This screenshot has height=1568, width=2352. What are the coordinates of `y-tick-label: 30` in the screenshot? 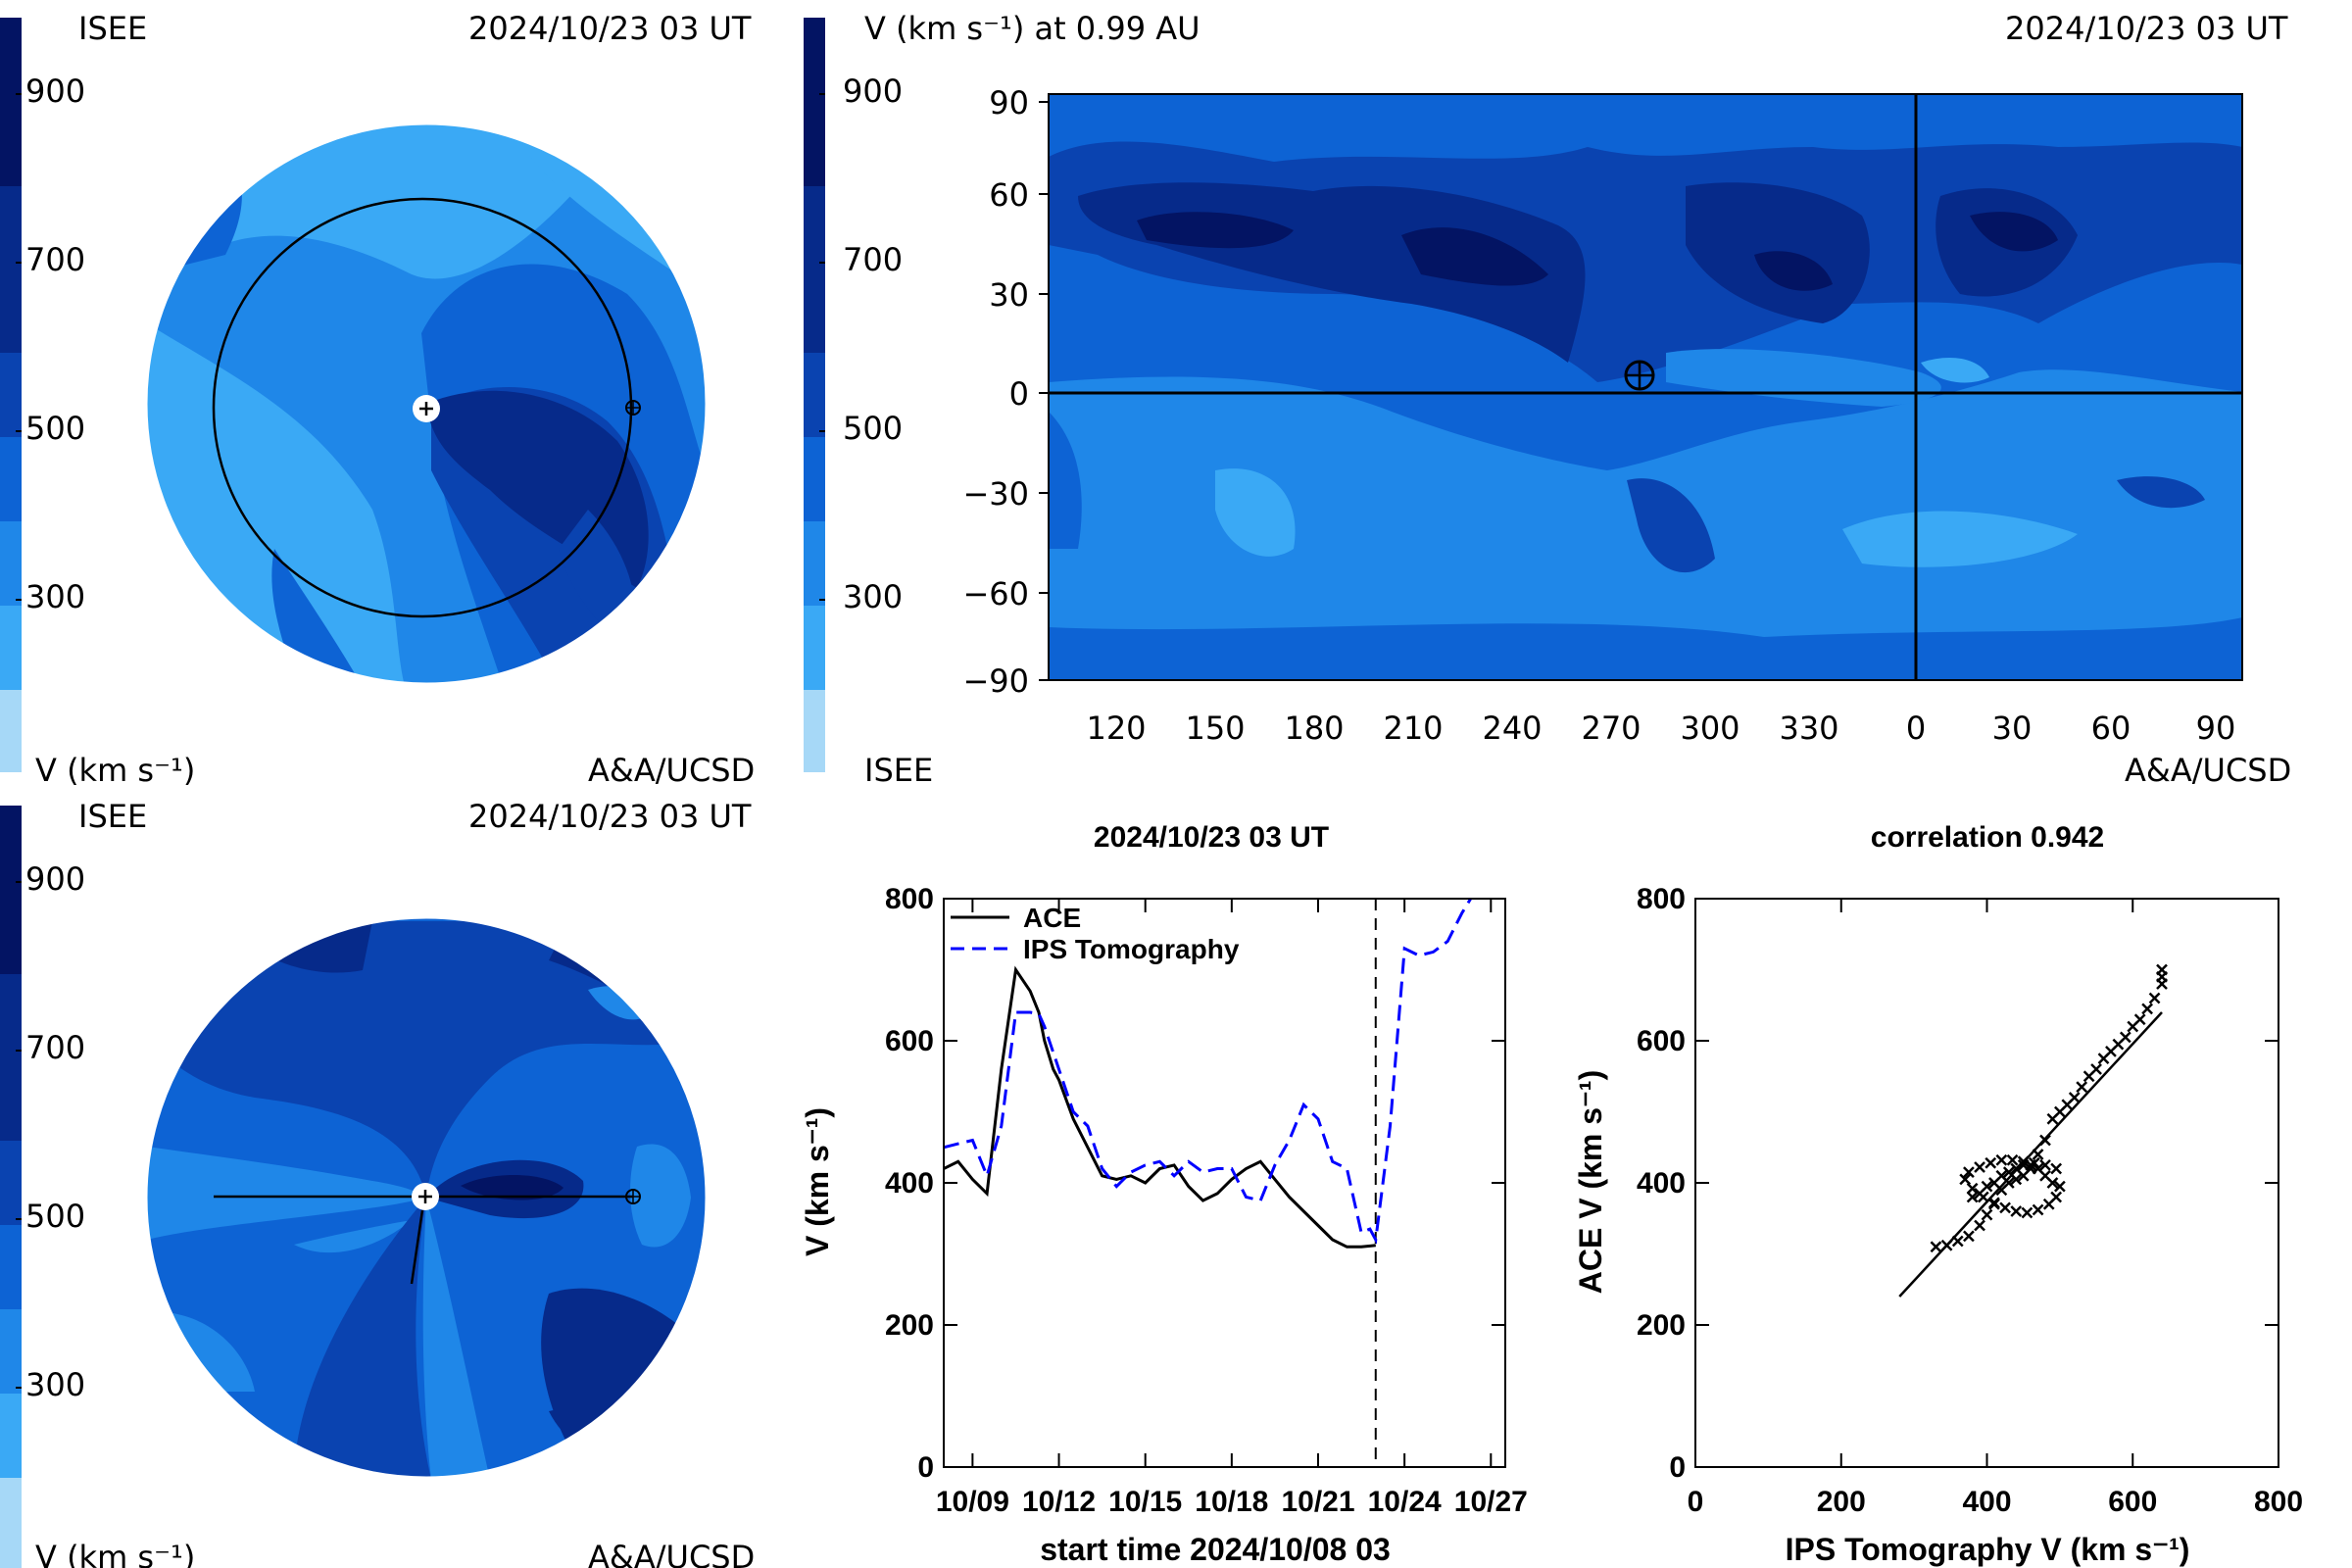 It's located at (1009, 295).